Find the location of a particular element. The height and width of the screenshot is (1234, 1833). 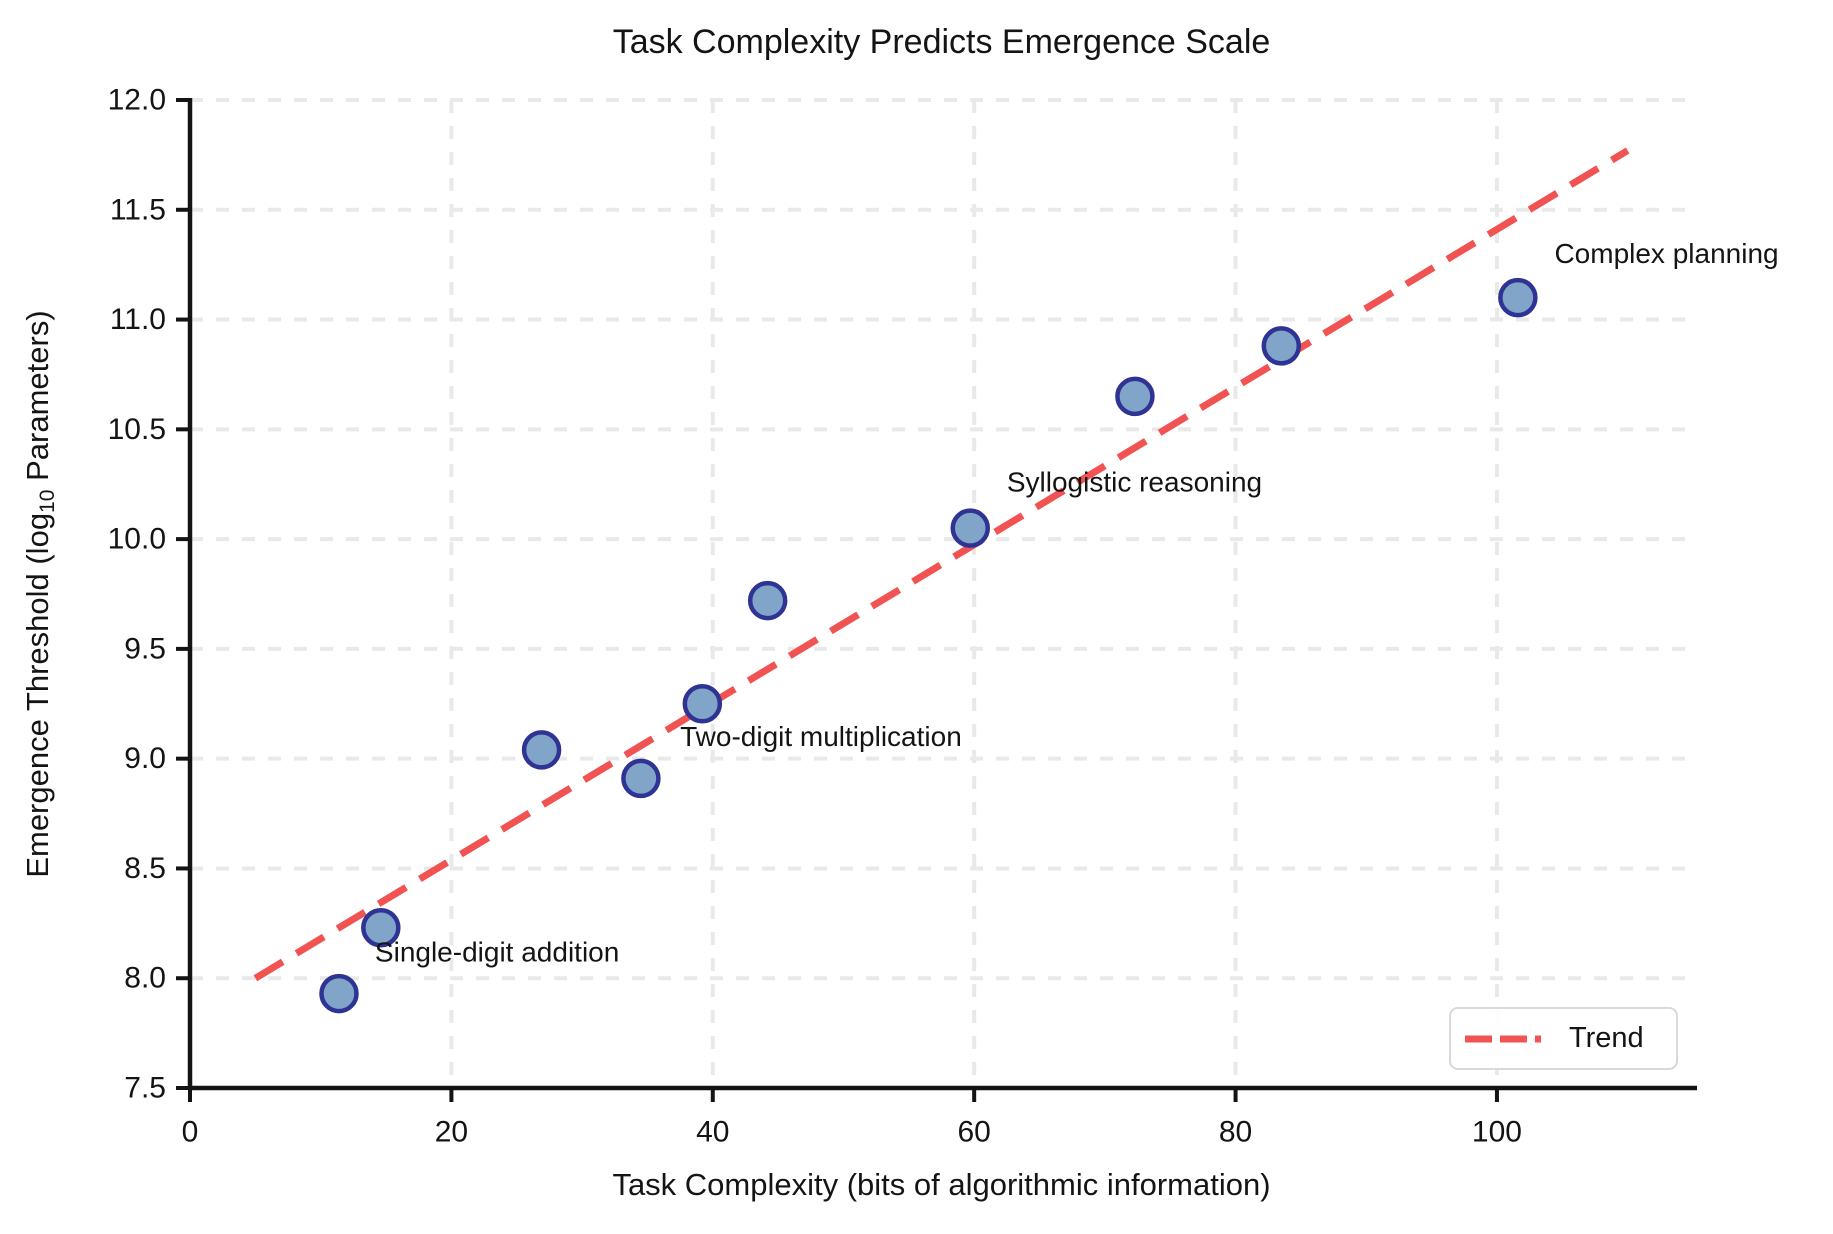

y-tick-label: 9.0 is located at coordinates (145, 758).